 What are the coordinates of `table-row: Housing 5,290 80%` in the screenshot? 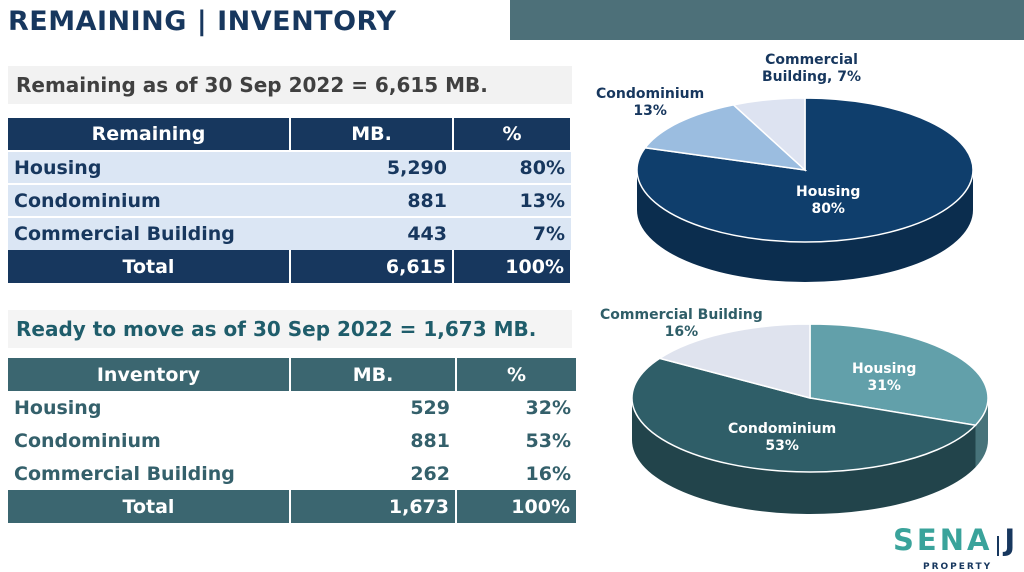 It's located at (289, 167).